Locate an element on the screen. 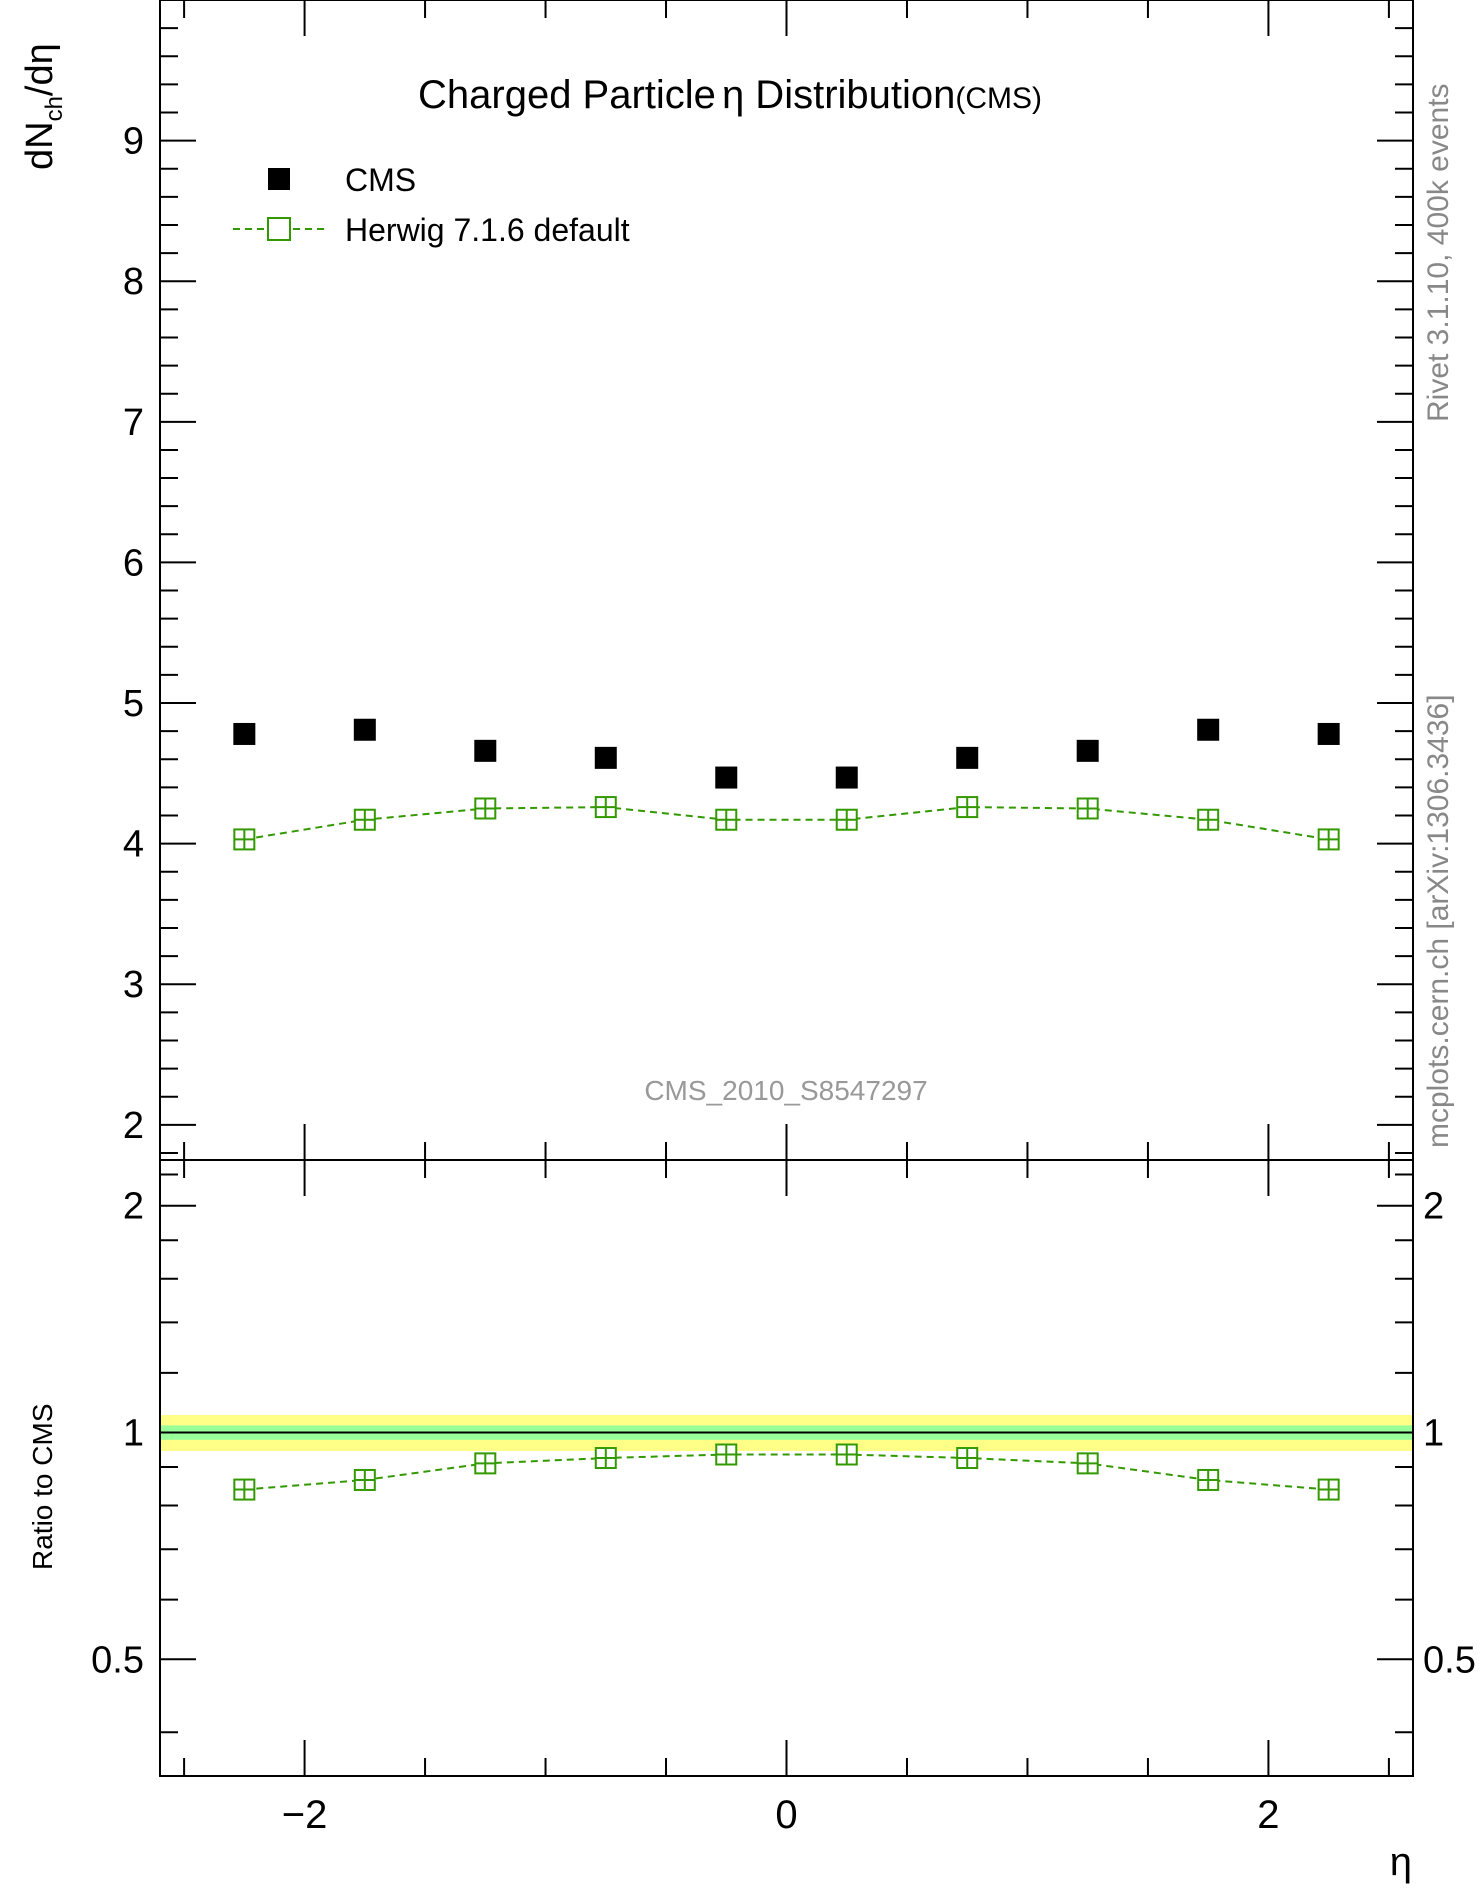 The image size is (1481, 1888). herwig-line is located at coordinates (786, 823).